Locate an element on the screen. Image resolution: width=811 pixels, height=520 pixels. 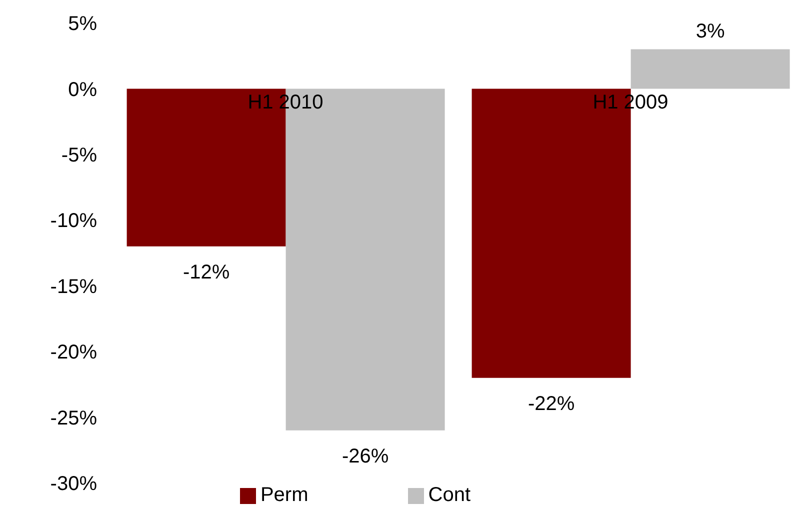
y-tick-label: 5% is located at coordinates (83, 24).